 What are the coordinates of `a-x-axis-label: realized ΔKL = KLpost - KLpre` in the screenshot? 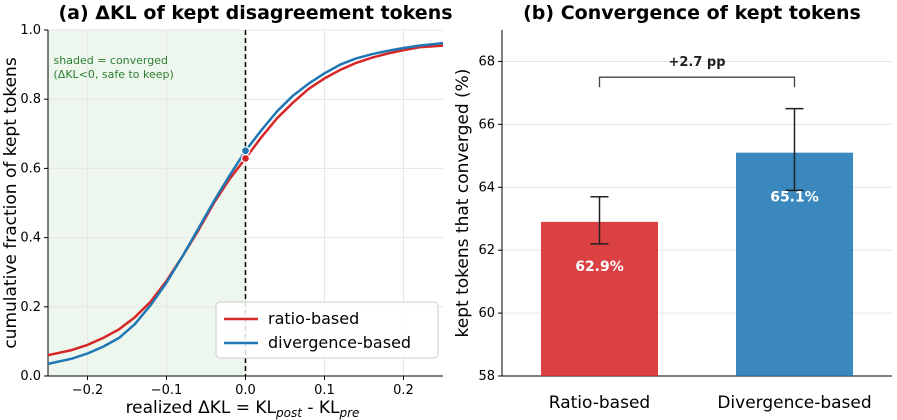 It's located at (243, 409).